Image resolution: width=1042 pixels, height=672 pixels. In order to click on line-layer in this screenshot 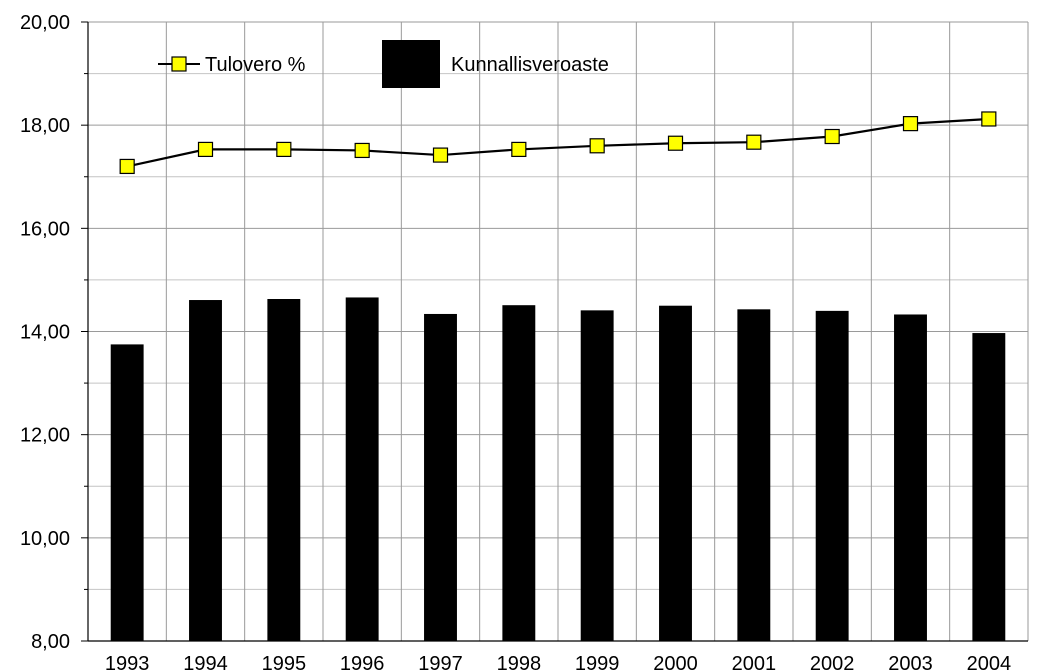, I will do `click(558, 143)`.